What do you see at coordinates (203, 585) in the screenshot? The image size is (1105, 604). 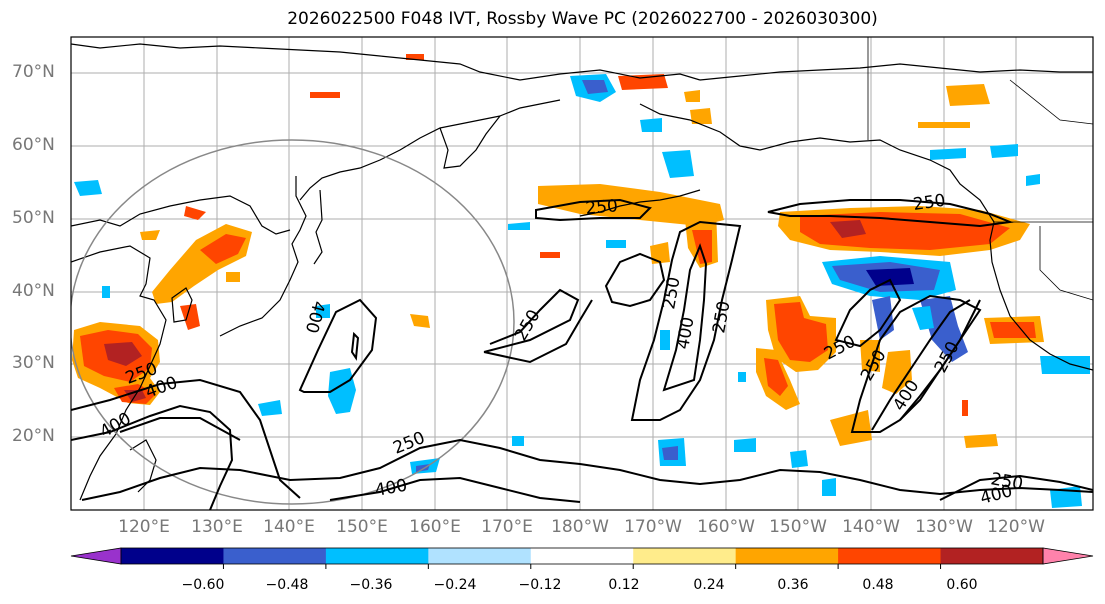 I see `colorbar-tick-label: −0.60` at bounding box center [203, 585].